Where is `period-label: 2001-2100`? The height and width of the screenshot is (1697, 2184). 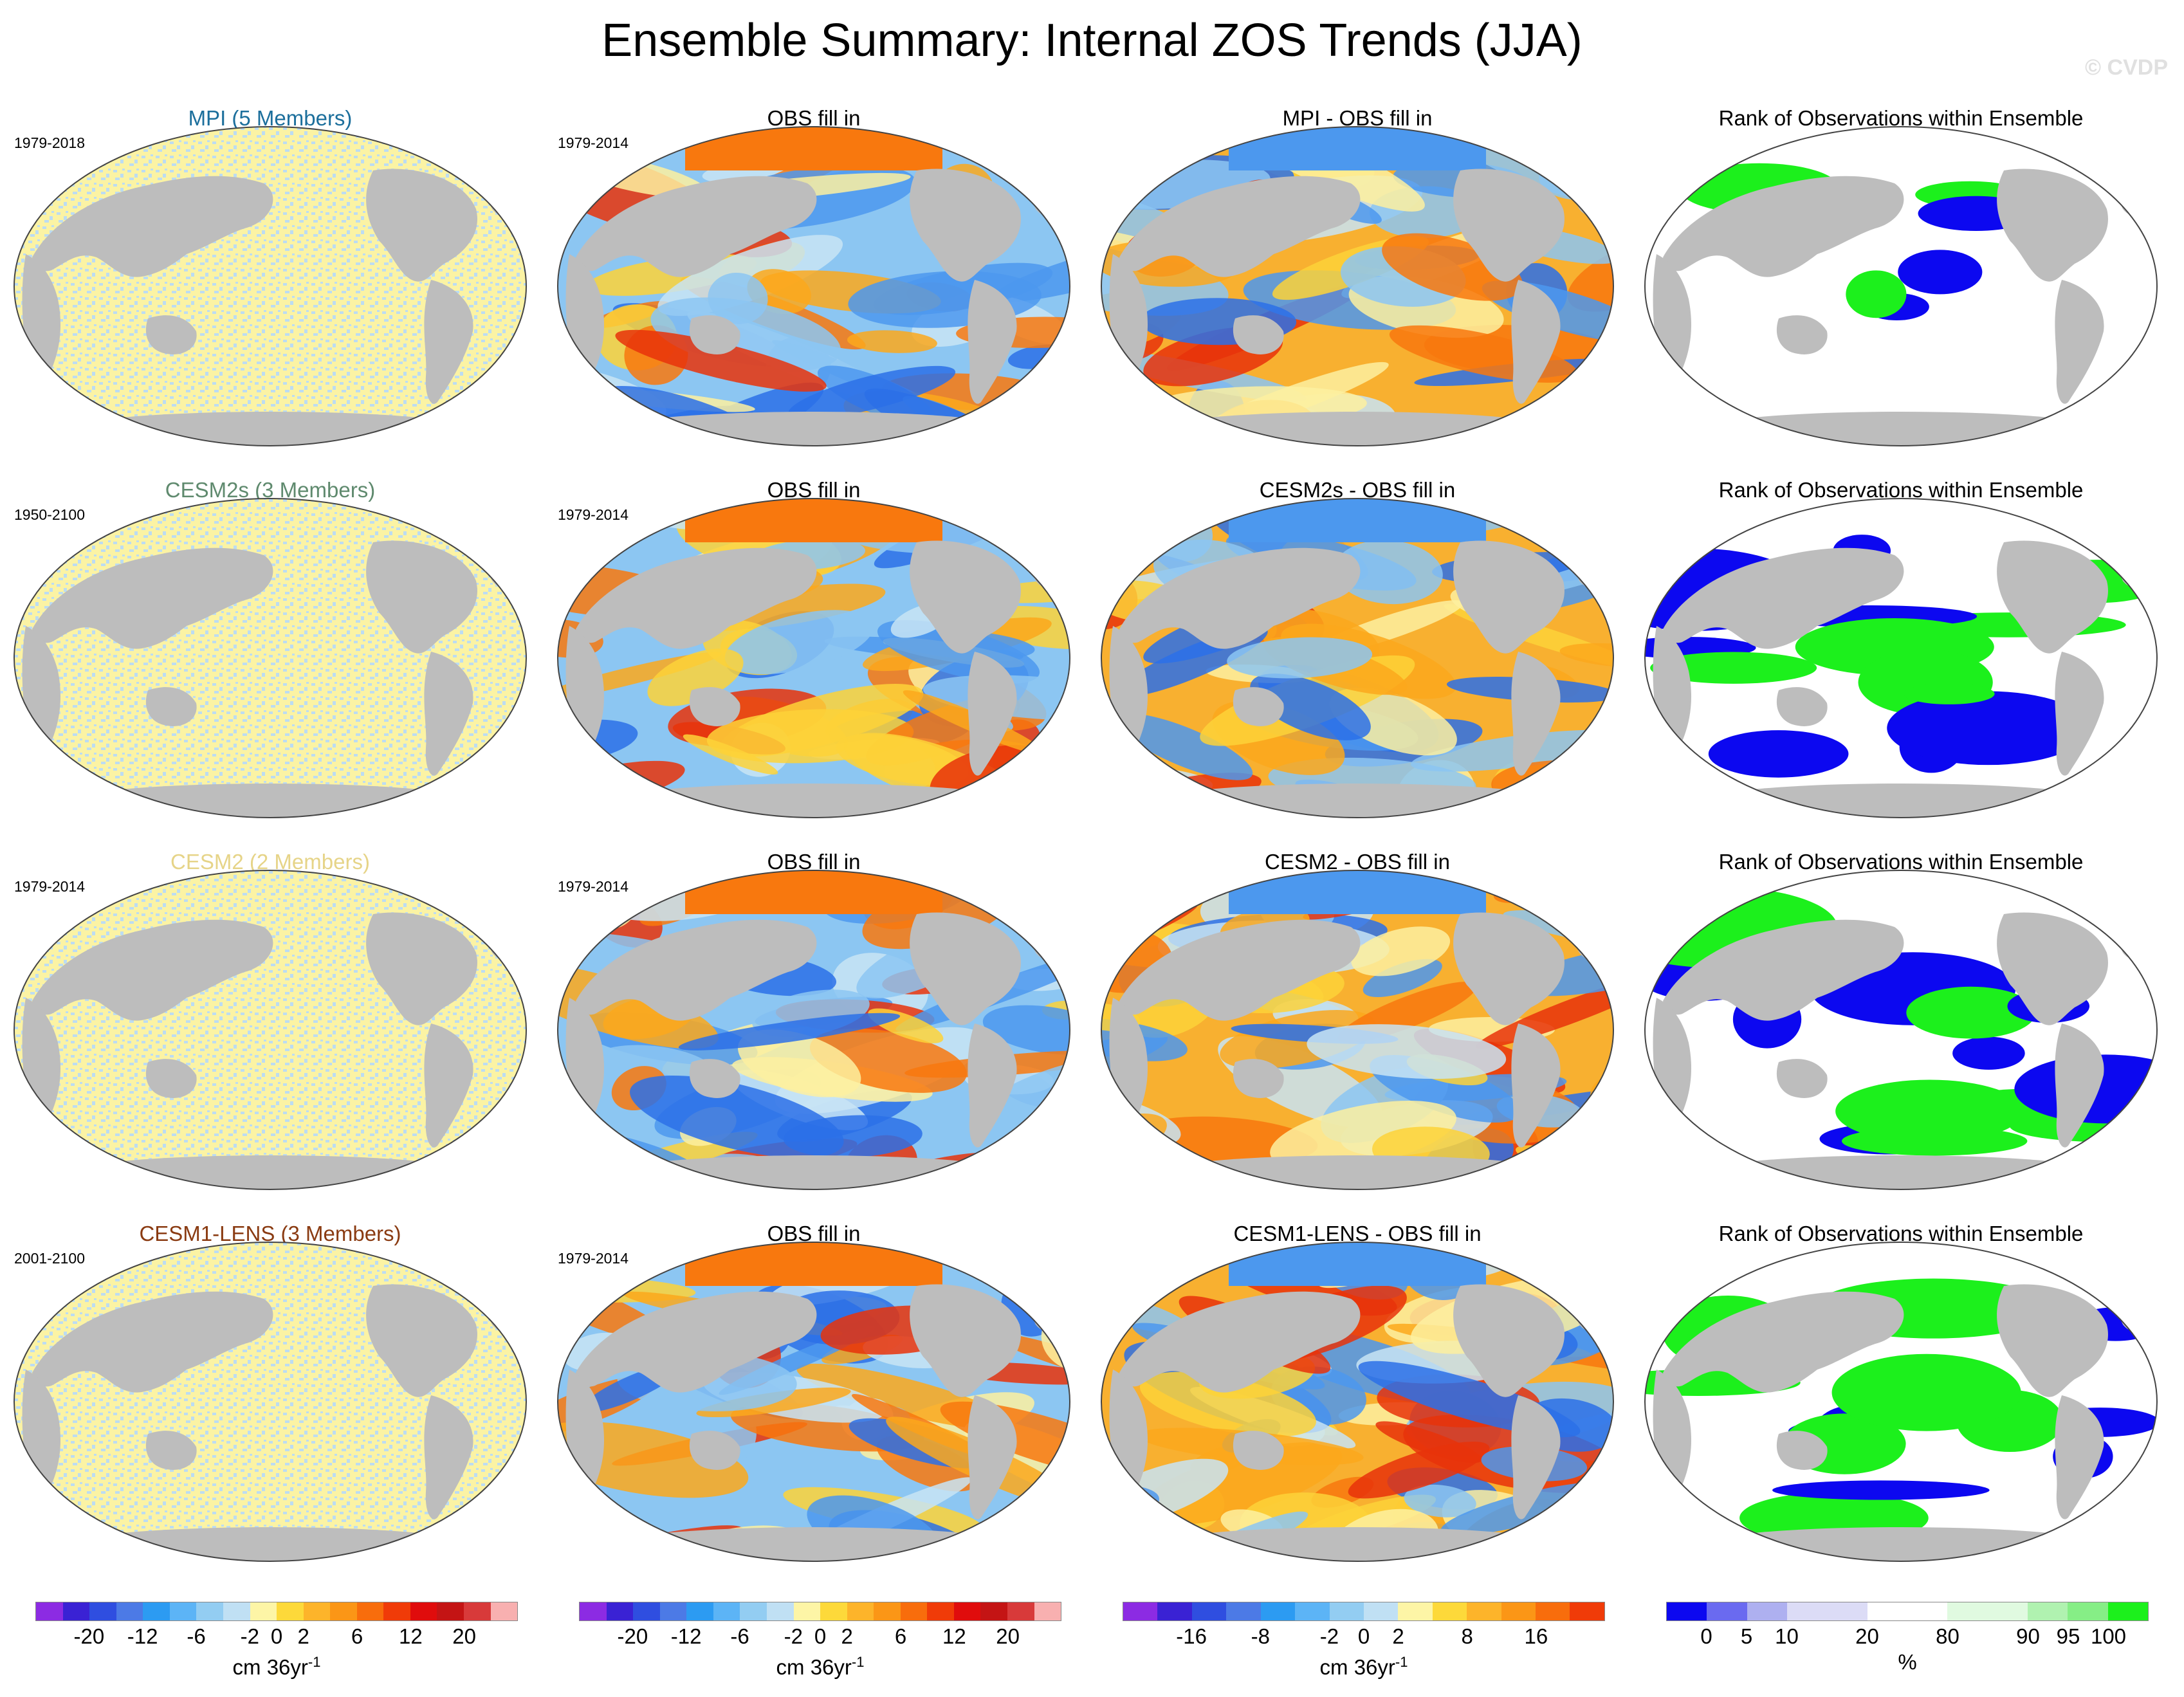
period-label: 2001-2100 is located at coordinates (50, 1258).